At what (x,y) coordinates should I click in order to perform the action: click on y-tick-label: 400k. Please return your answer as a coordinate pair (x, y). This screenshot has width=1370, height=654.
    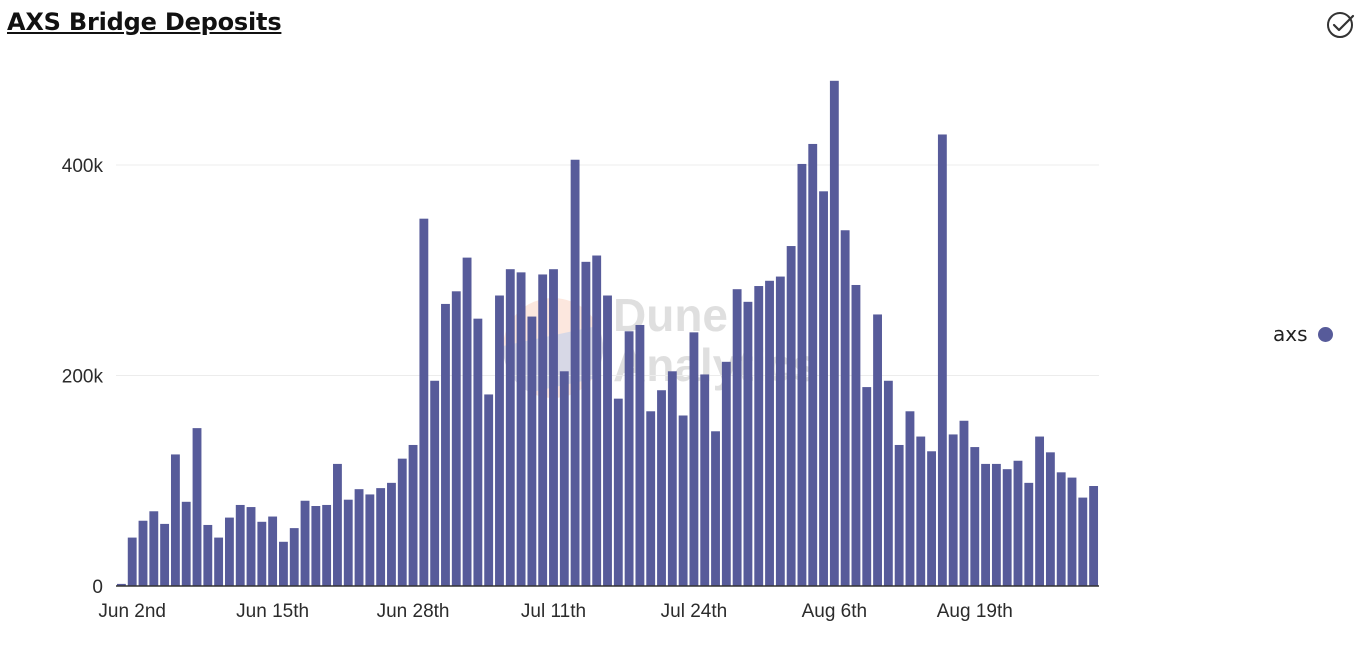
    Looking at the image, I should click on (83, 166).